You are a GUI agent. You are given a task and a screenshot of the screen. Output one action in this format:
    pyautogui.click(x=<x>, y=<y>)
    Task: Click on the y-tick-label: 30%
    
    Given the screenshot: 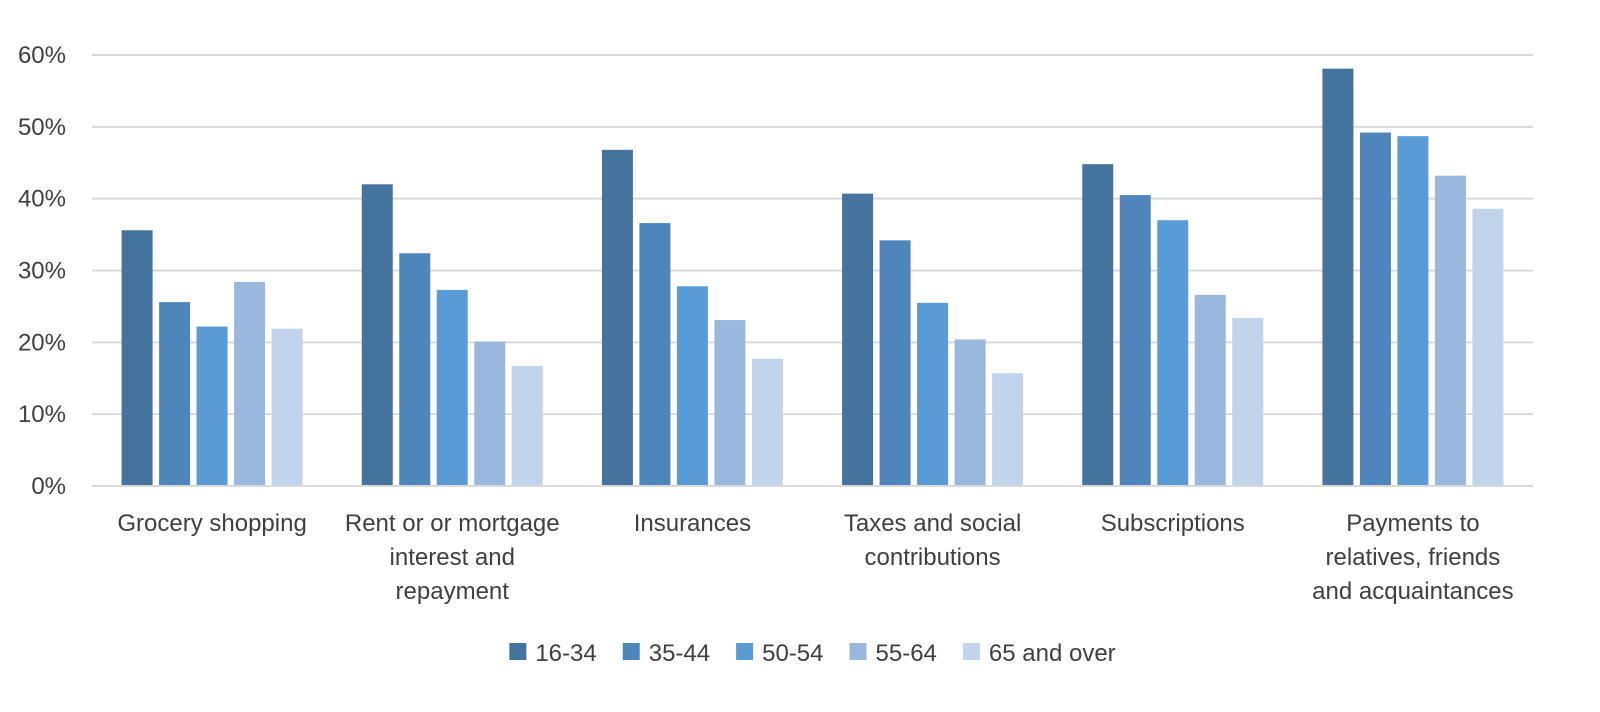 What is the action you would take?
    pyautogui.click(x=42, y=271)
    